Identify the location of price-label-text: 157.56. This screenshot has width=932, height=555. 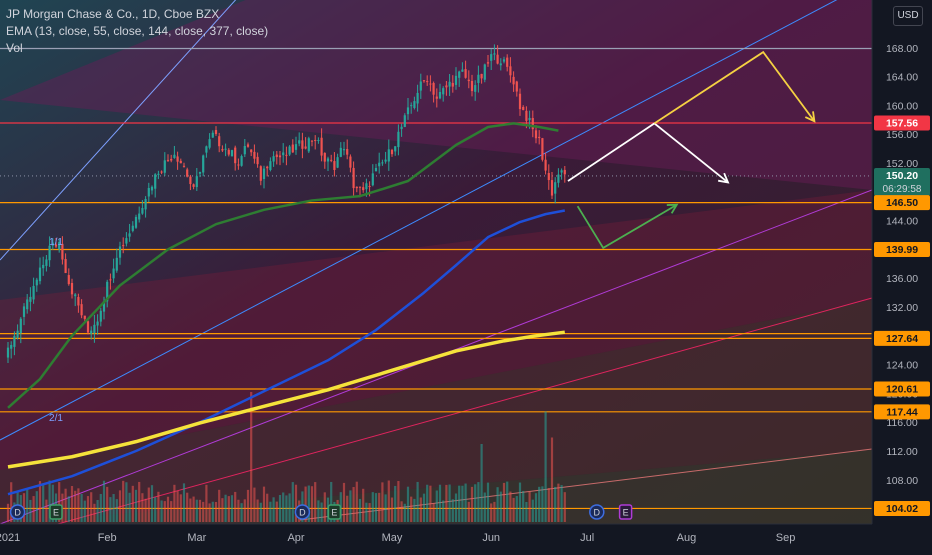
(902, 123).